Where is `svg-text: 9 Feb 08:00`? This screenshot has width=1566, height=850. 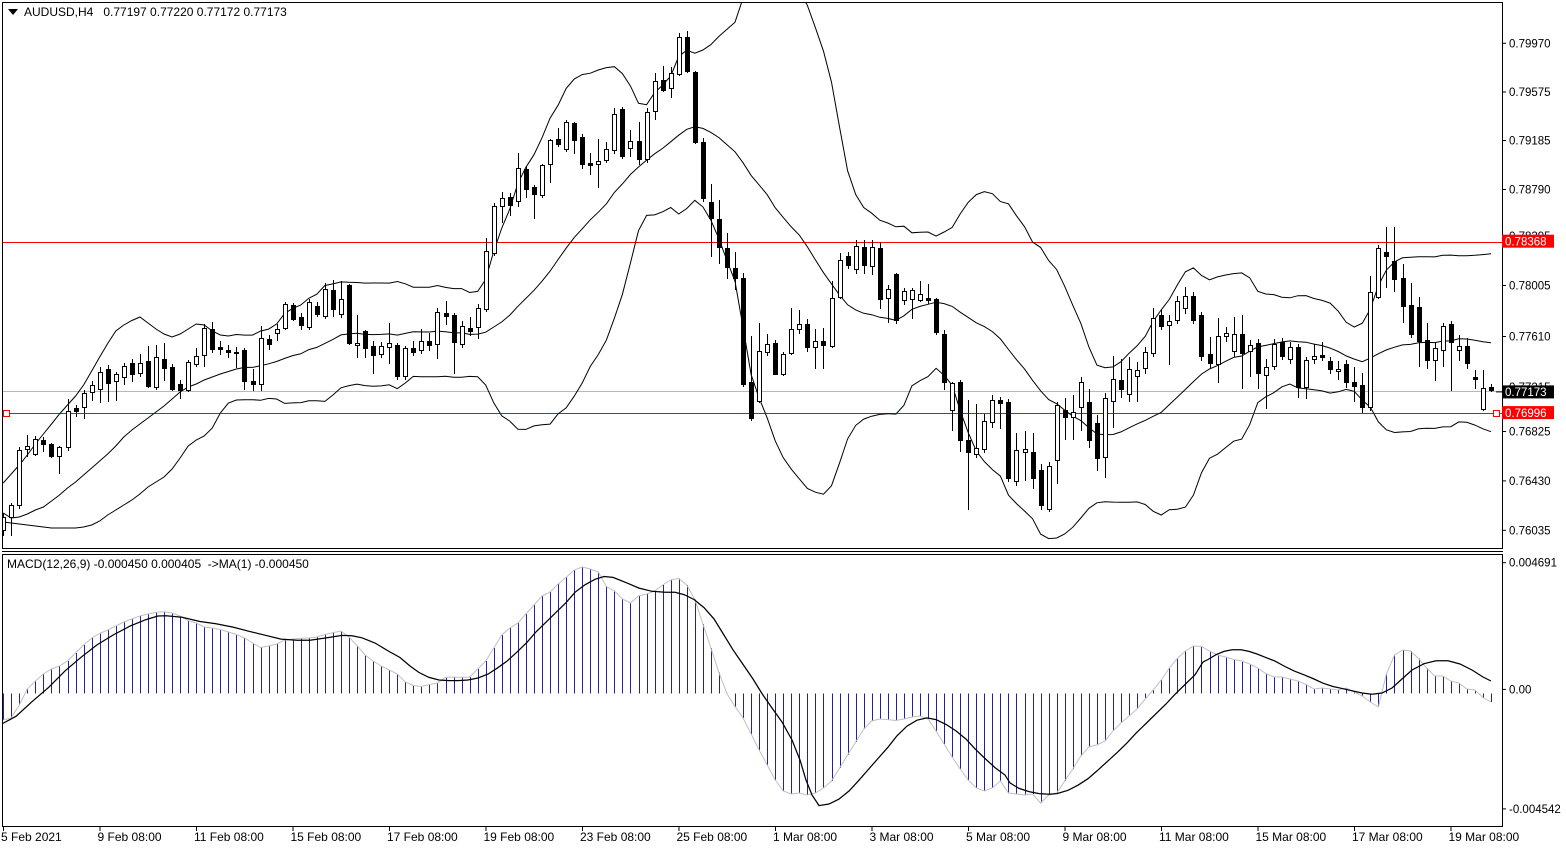
svg-text: 9 Feb 08:00 is located at coordinates (130, 837).